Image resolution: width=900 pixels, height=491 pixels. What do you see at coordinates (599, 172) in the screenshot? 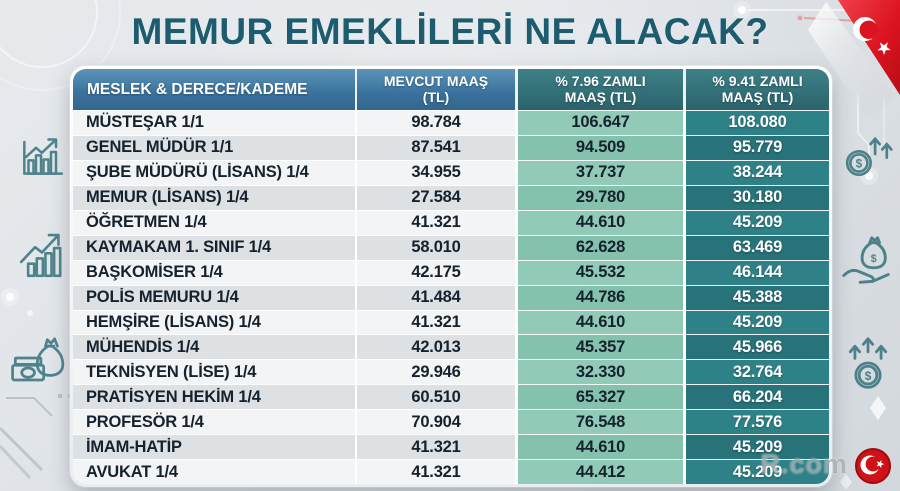
I see `raise-796-cell: 37.737` at bounding box center [599, 172].